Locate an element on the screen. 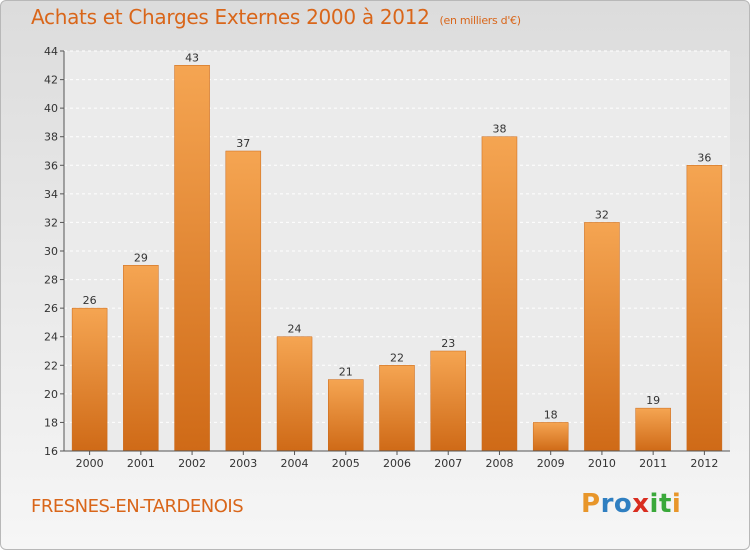  y-tick-label: 30 is located at coordinates (51, 251).